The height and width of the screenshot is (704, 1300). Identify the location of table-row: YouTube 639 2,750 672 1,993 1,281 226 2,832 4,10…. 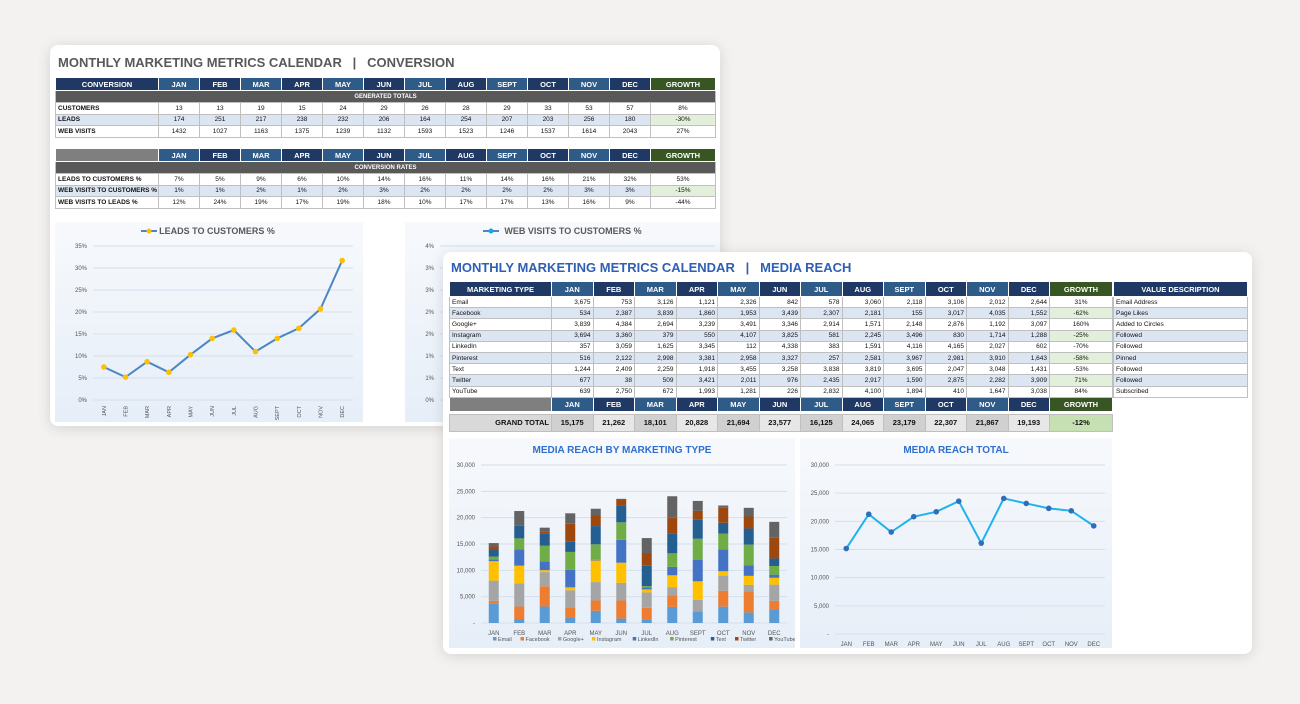
(781, 391).